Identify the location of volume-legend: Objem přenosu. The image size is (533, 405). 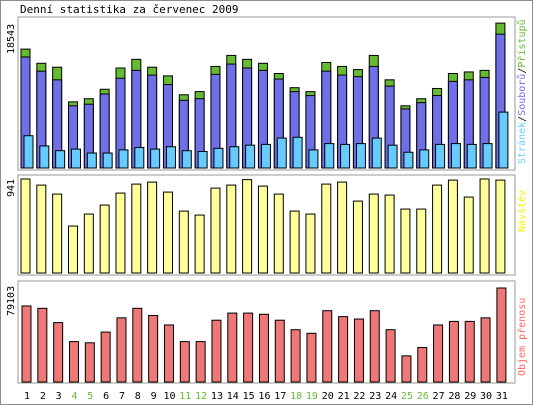
(522, 337).